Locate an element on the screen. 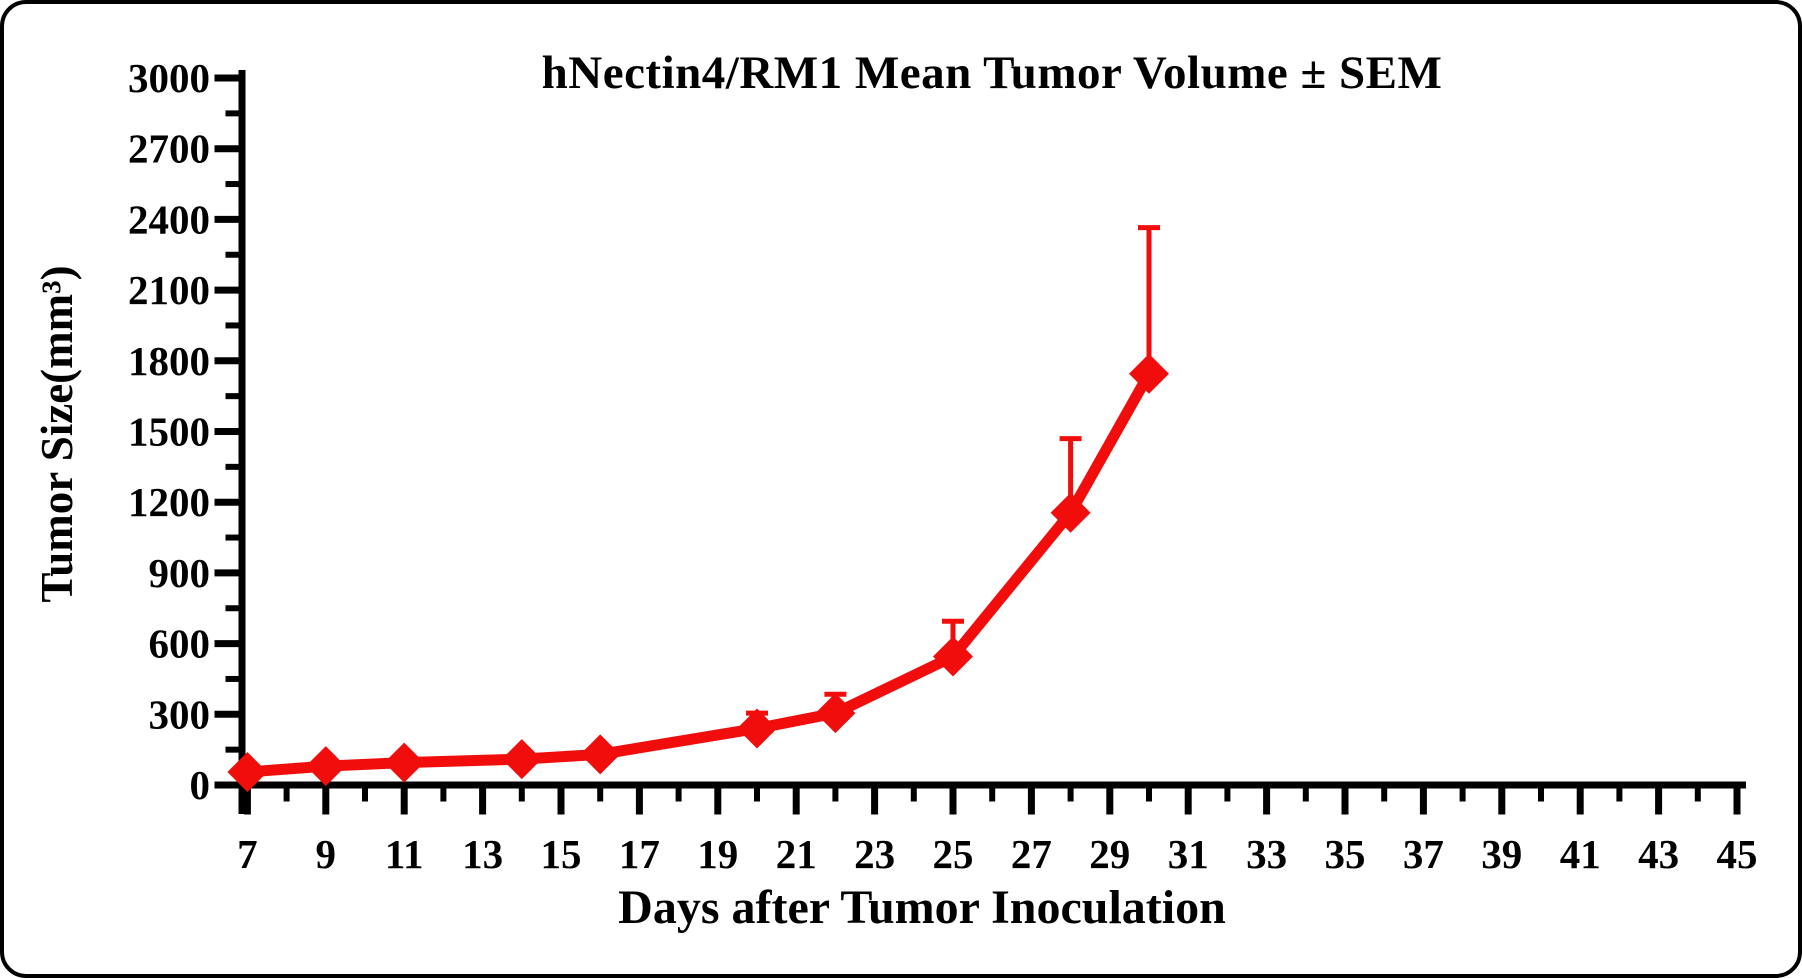  x-axis-title: Days after Tumor Inoculation is located at coordinates (922, 907).